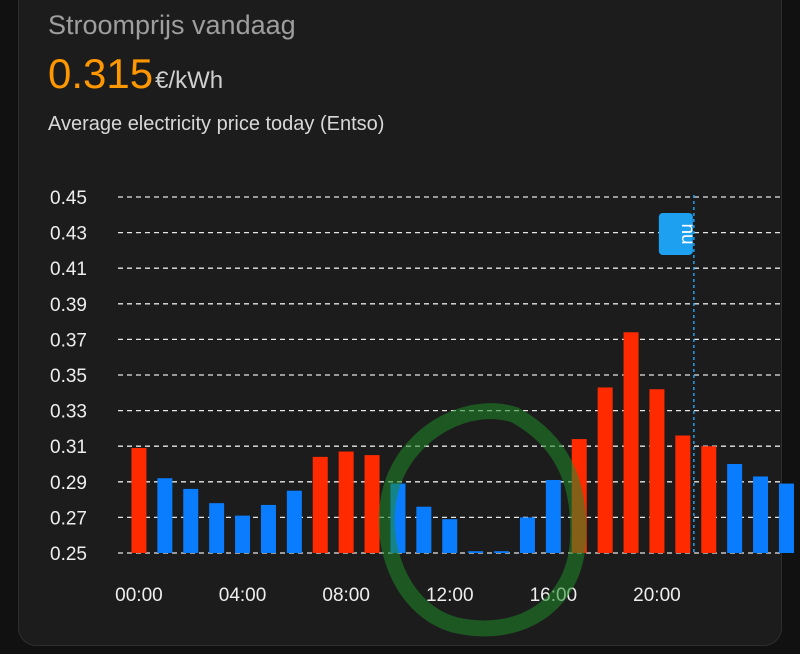  I want to click on x-tick-label: 12:00, so click(450, 595).